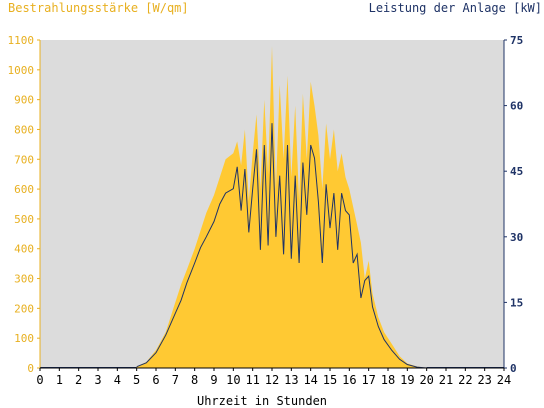 Image resolution: width=544 pixels, height=408 pixels. I want to click on left-tick-label: 1100, so click(21, 40).